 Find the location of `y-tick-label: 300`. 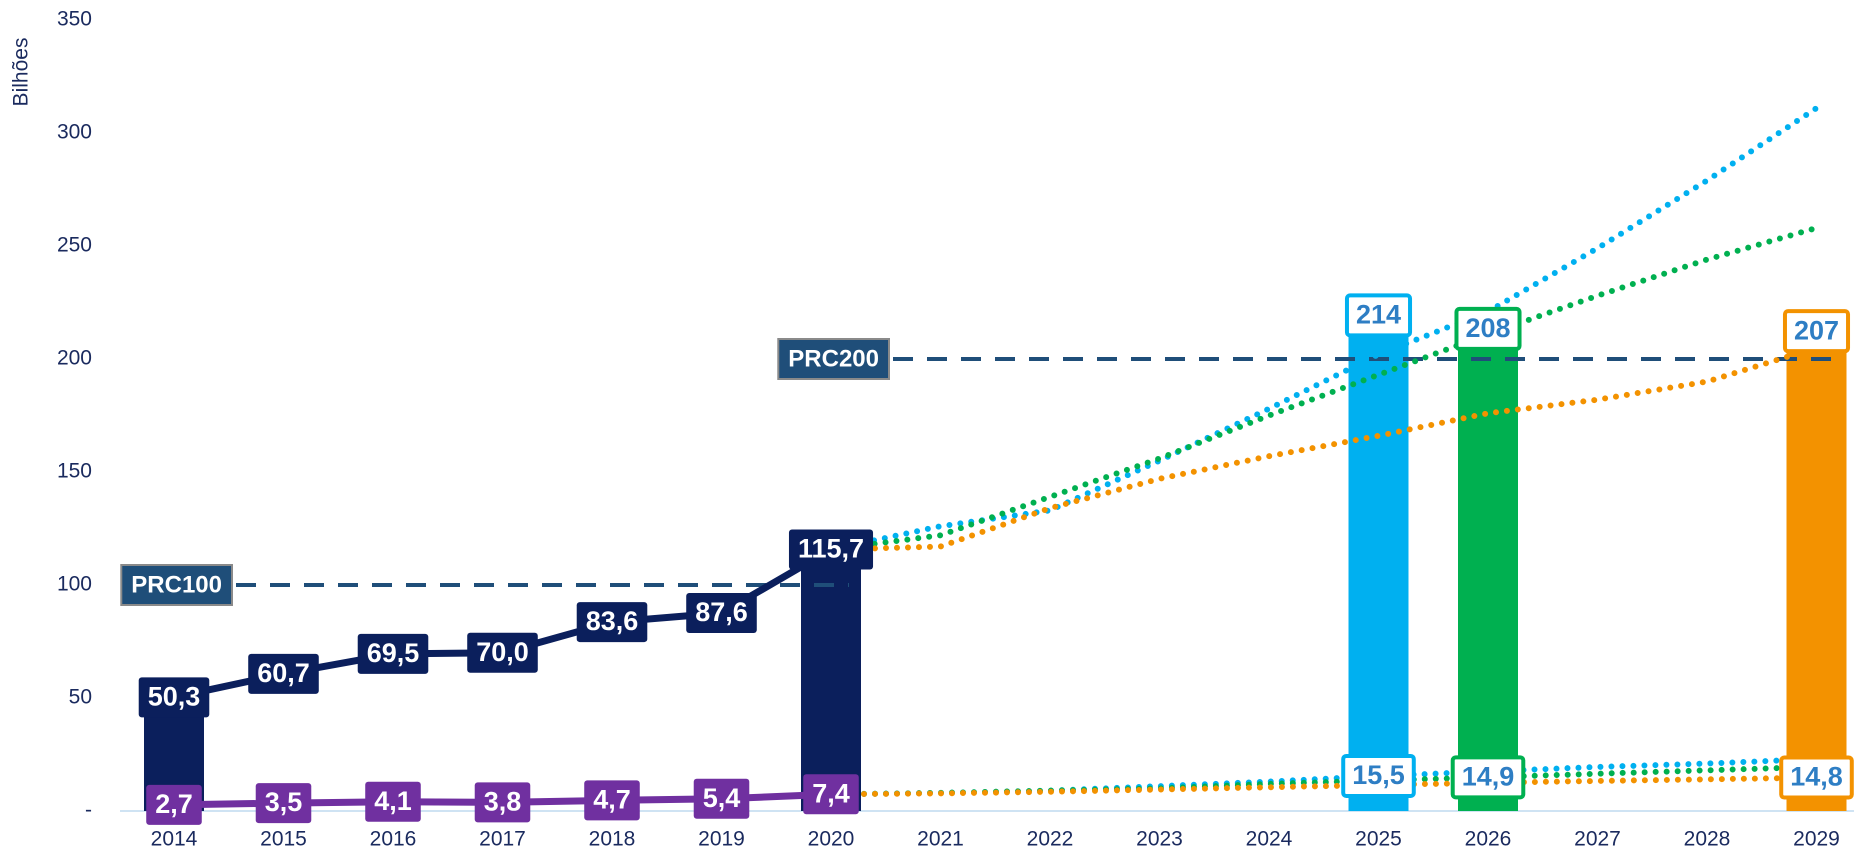

y-tick-label: 300 is located at coordinates (74, 132).